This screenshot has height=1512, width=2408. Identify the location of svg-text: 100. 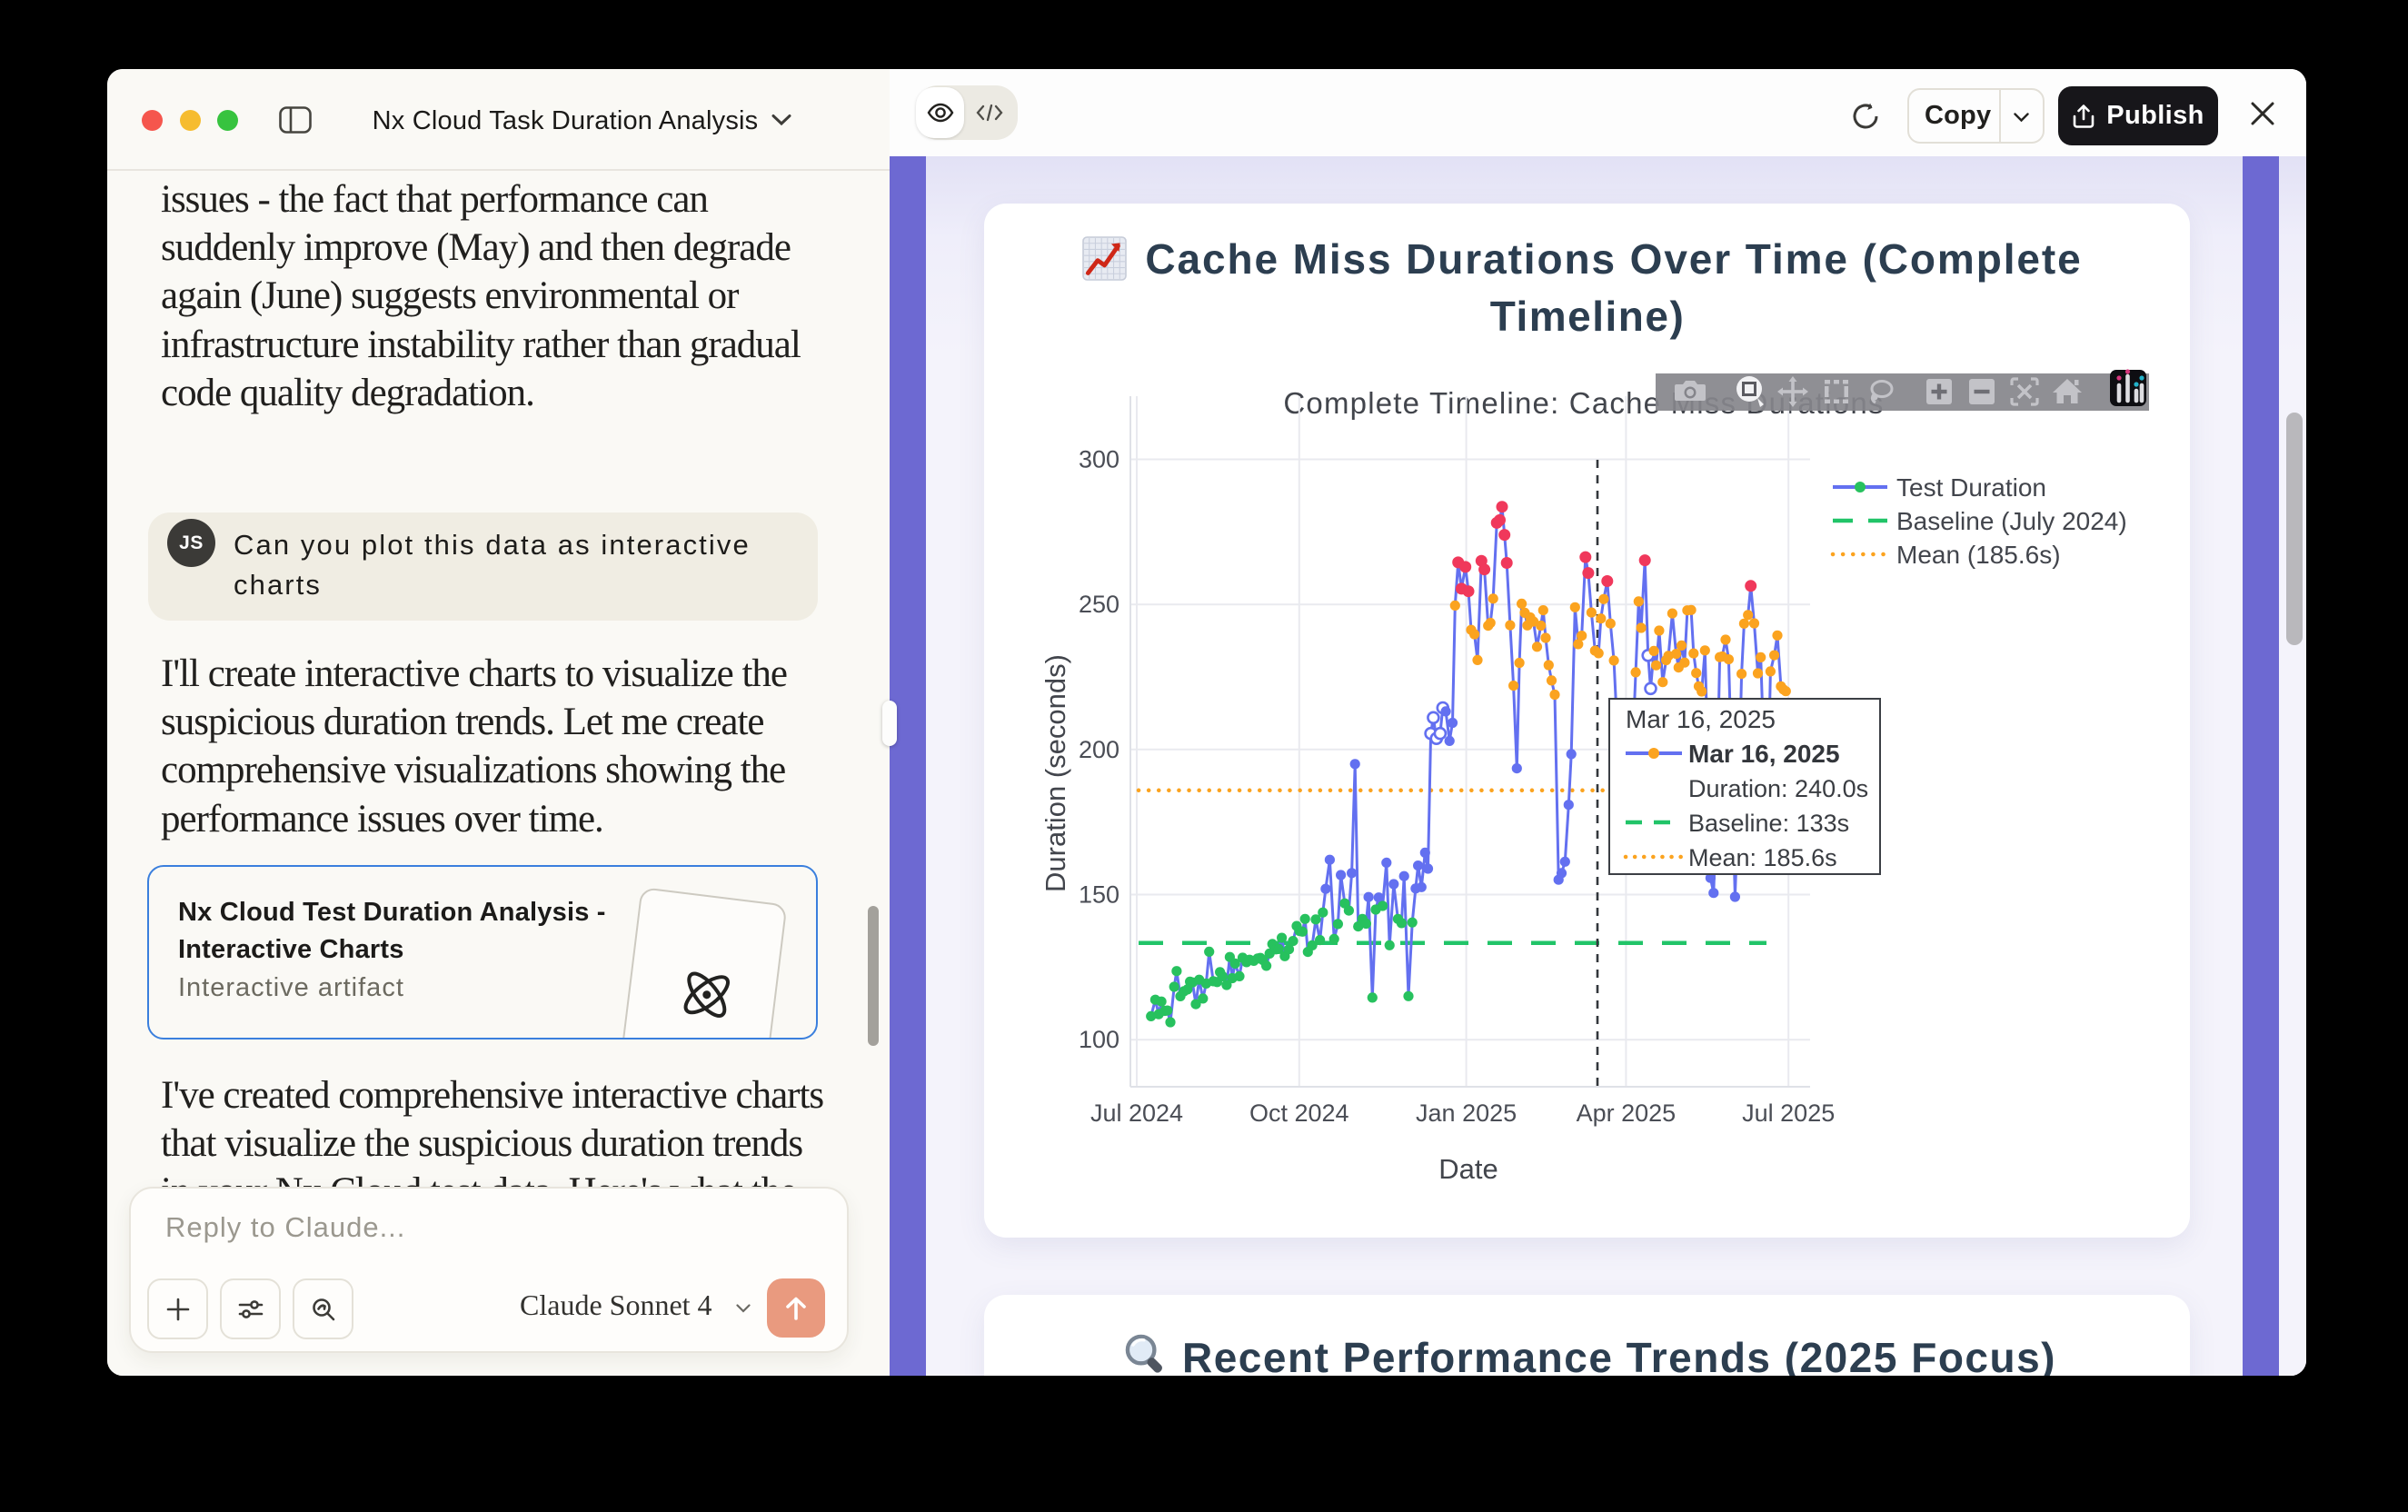
(1099, 1039).